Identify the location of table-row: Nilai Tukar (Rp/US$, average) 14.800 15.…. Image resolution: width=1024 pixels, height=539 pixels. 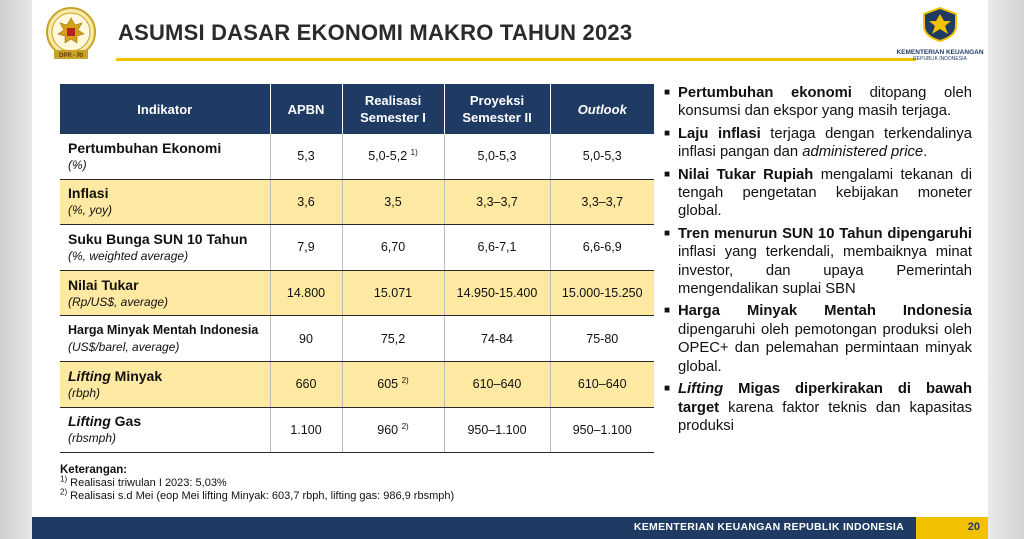
(357, 293).